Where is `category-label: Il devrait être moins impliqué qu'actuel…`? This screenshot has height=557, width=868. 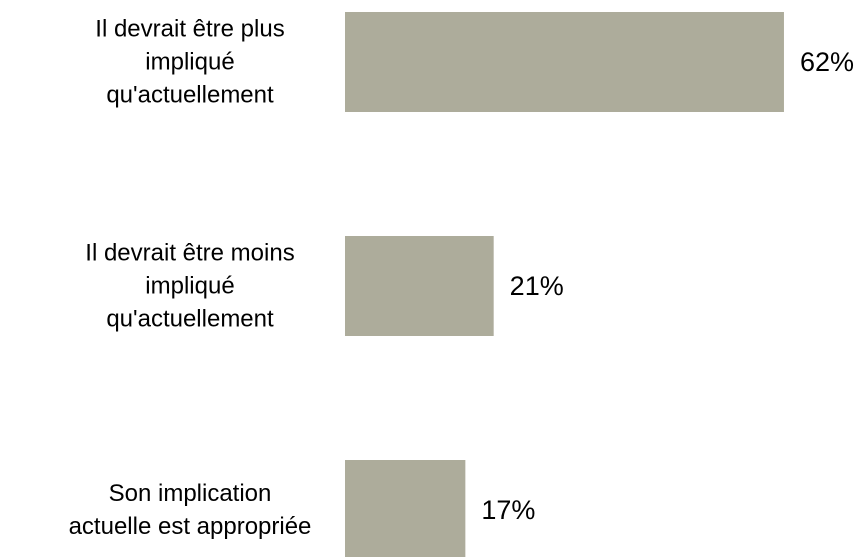
category-label: Il devrait être moins impliqué qu'actuel… is located at coordinates (190, 286).